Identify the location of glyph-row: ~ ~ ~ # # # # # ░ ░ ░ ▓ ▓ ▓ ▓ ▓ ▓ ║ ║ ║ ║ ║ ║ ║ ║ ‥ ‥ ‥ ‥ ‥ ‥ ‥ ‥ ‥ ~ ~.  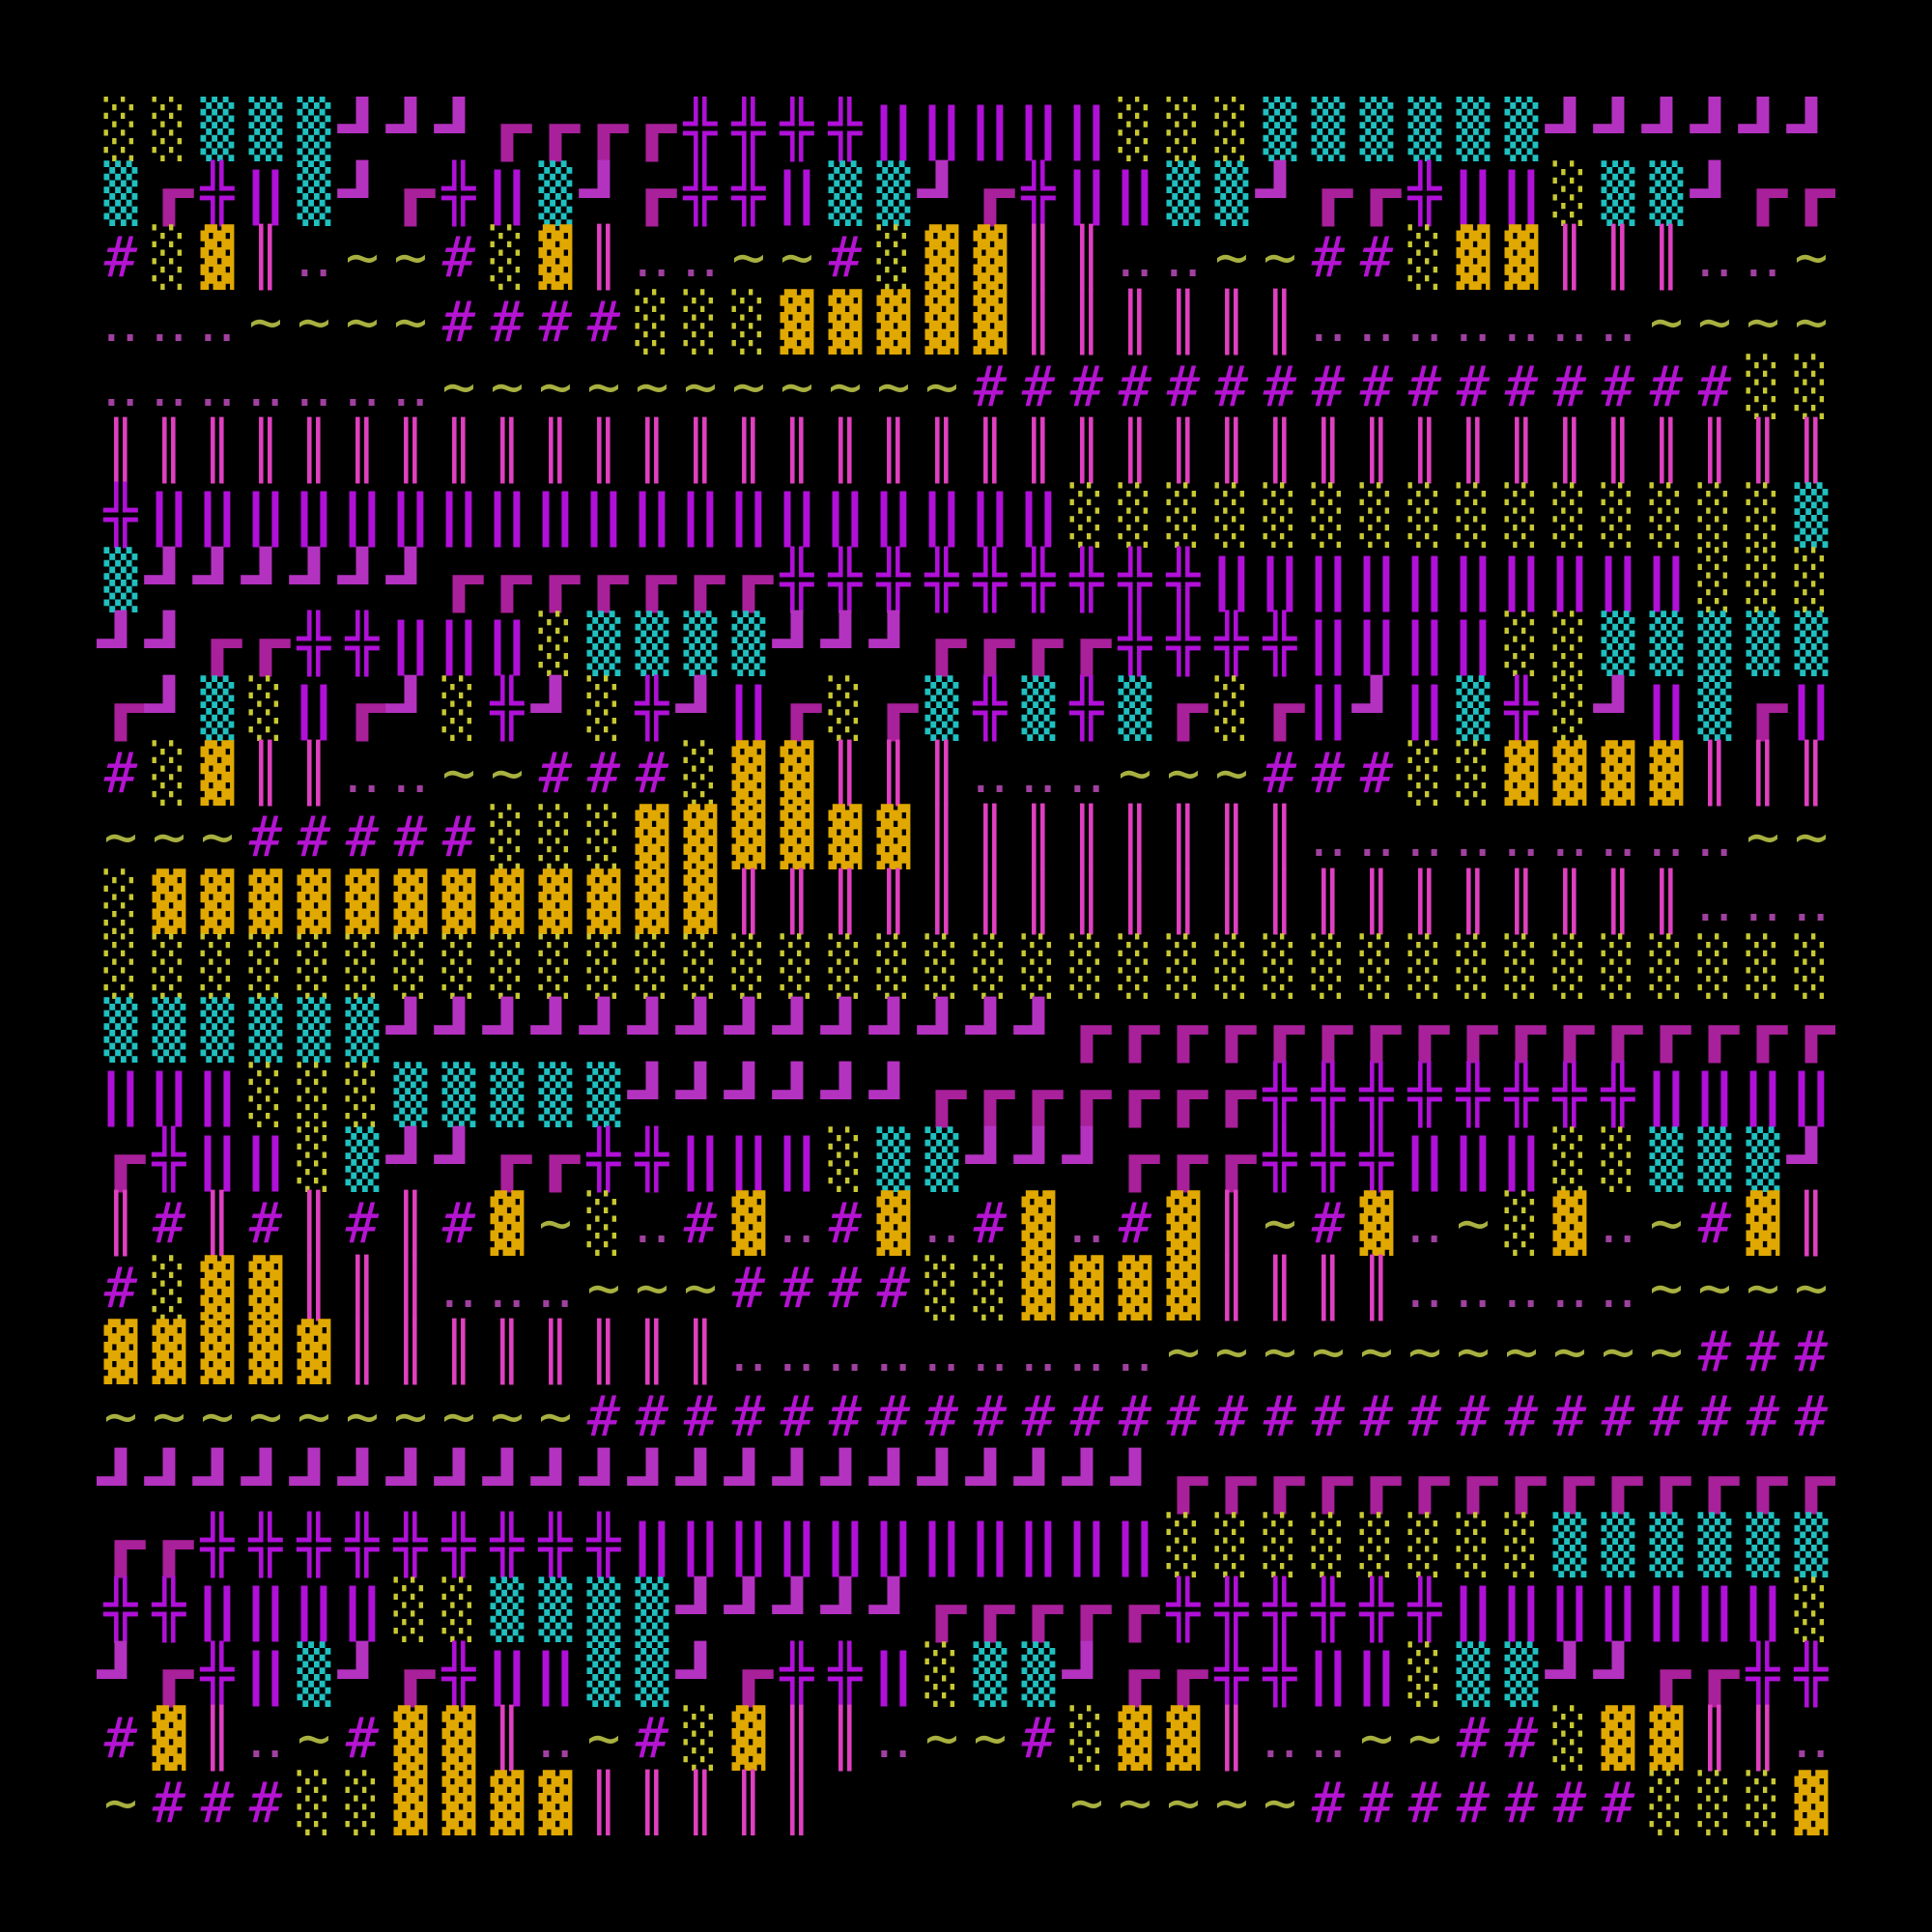
(966, 837).